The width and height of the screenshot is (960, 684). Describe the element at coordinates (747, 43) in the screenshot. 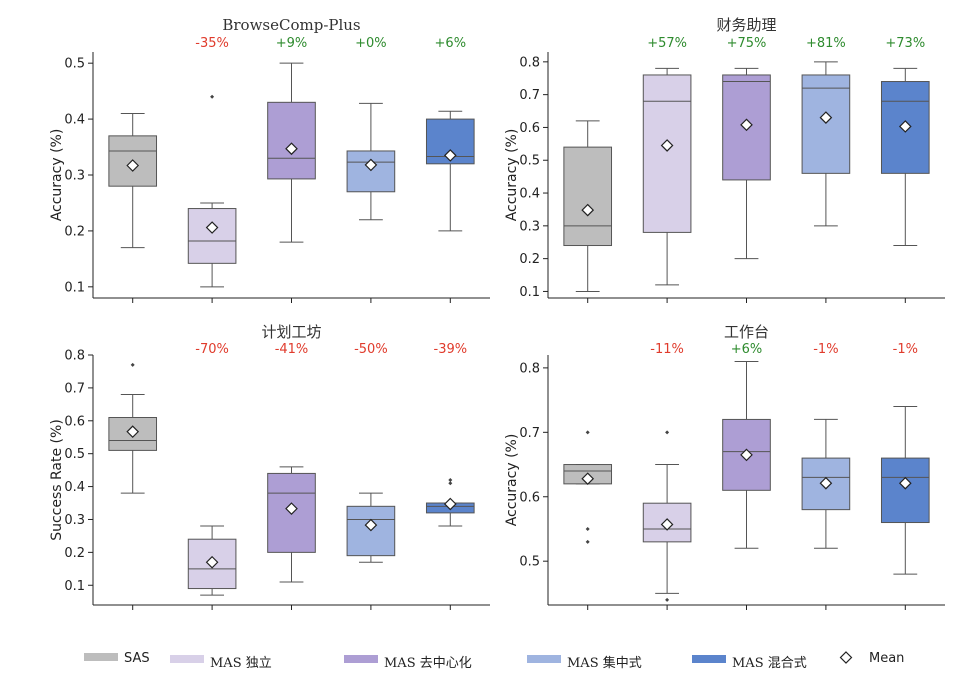

I see `delta-label: +75%` at that location.